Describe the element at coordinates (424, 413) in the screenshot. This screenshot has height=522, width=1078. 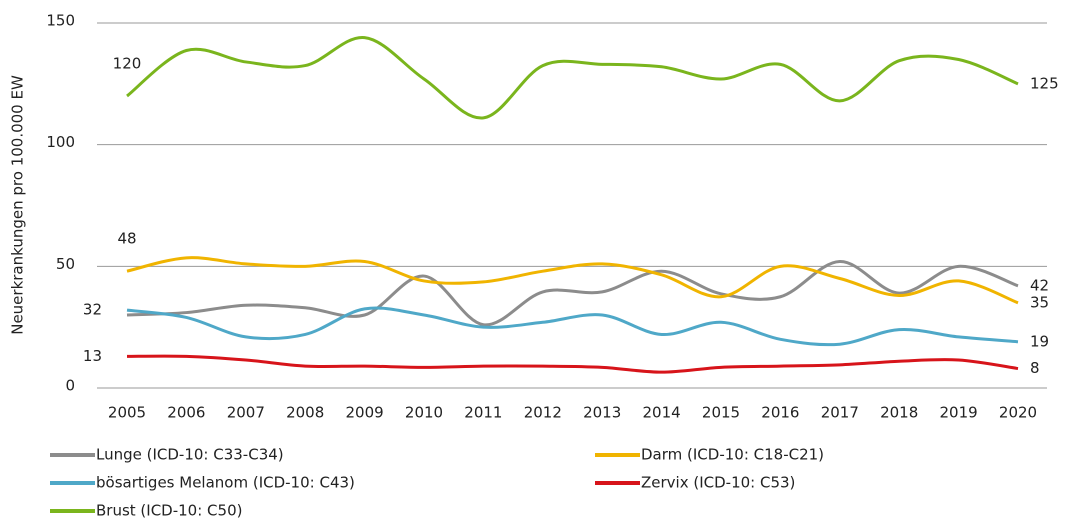
I see `x-tick-label: 2010` at that location.